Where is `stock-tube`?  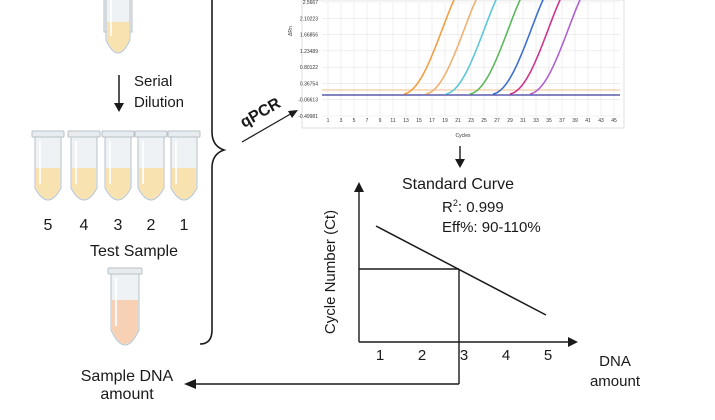 stock-tube is located at coordinates (118, 27).